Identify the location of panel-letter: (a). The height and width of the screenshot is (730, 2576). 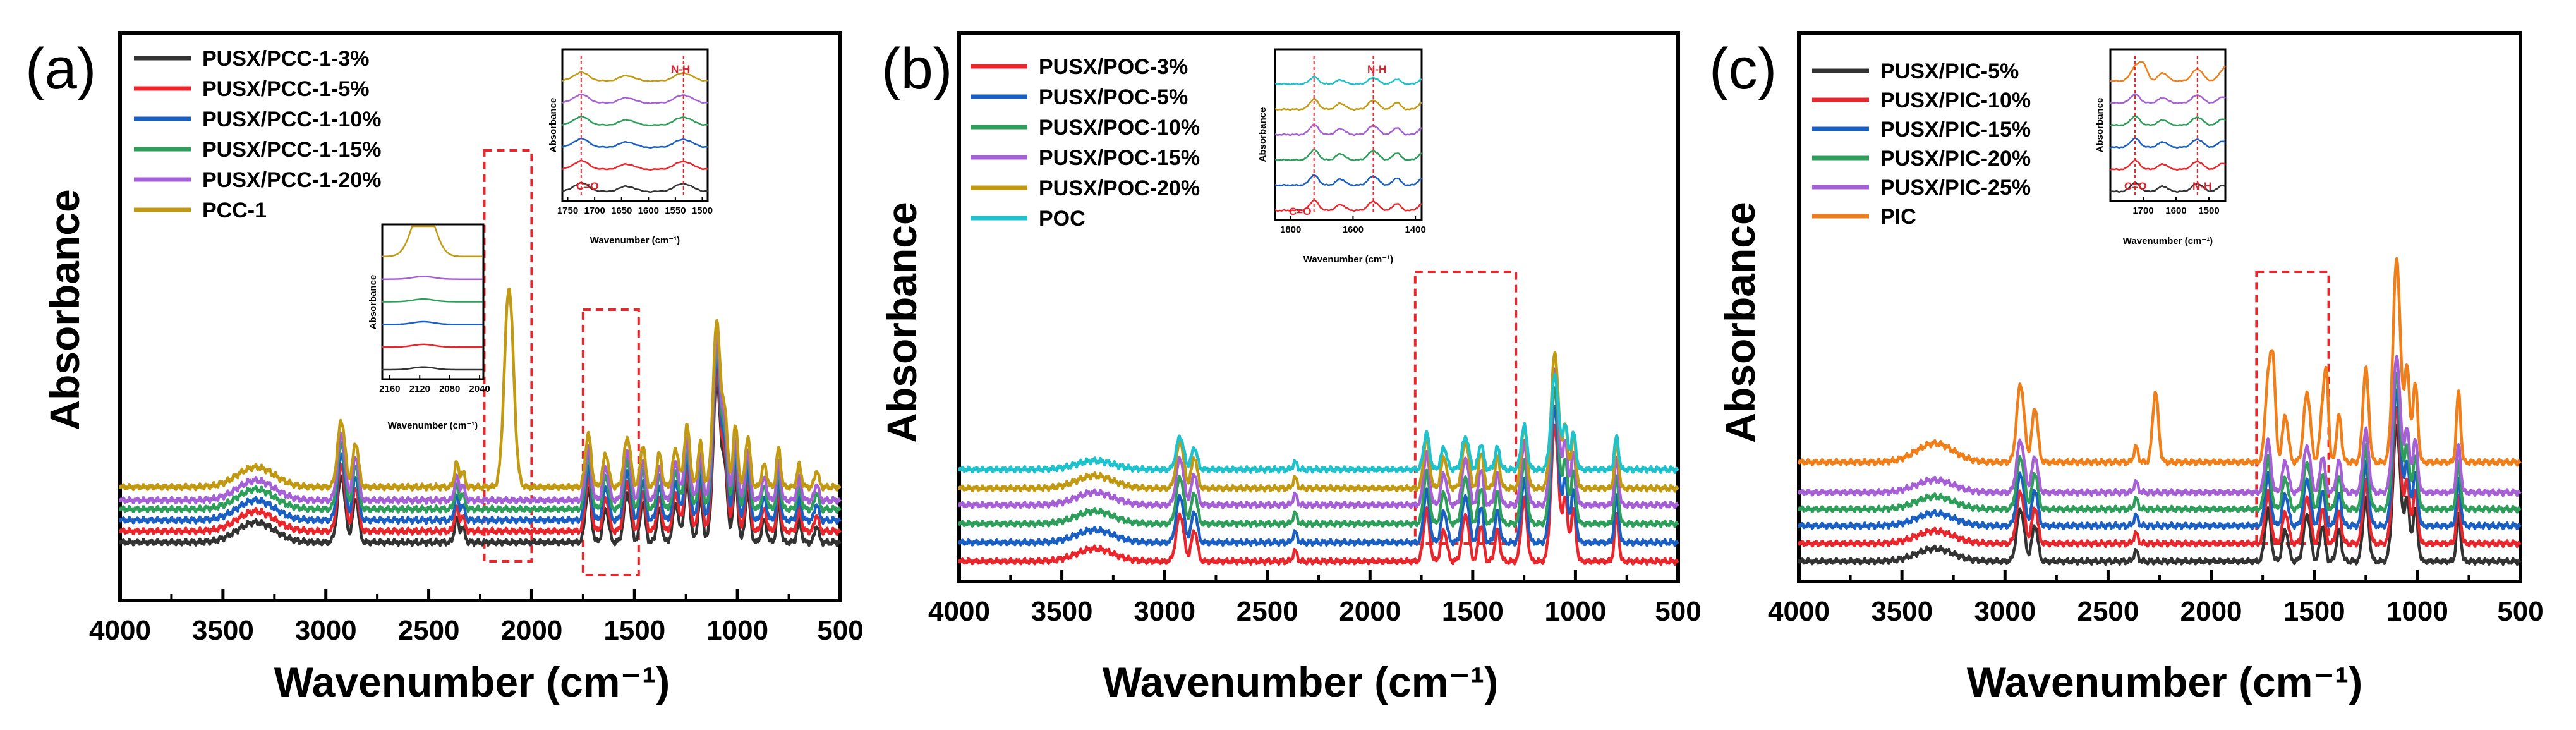
(60, 69).